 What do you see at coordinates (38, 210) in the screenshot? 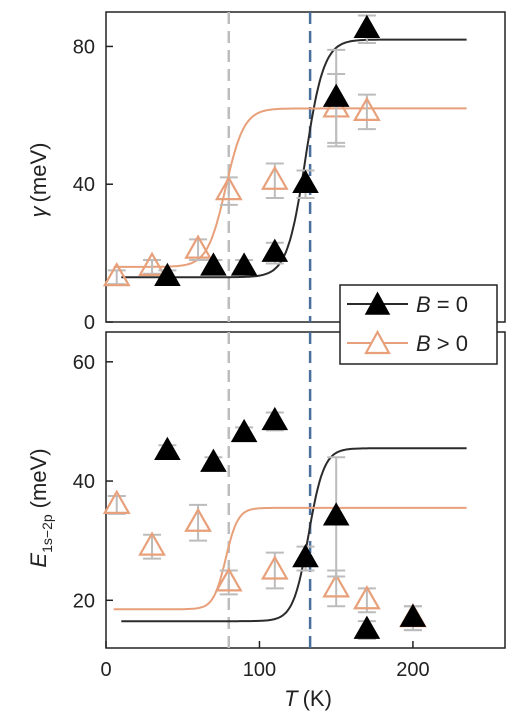
I see `top-y-axis-symbol: γ` at bounding box center [38, 210].